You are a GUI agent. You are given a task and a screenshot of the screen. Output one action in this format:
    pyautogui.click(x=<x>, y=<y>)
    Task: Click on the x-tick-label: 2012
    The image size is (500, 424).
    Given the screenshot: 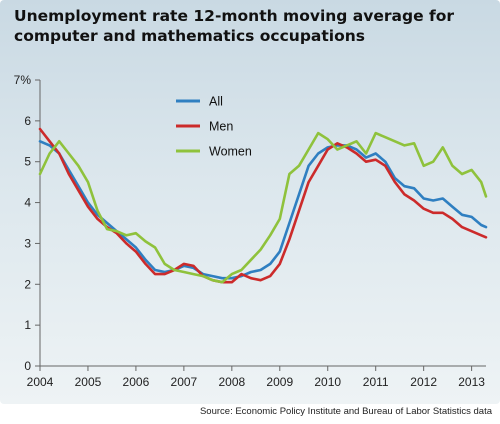 What is the action you would take?
    pyautogui.click(x=423, y=382)
    